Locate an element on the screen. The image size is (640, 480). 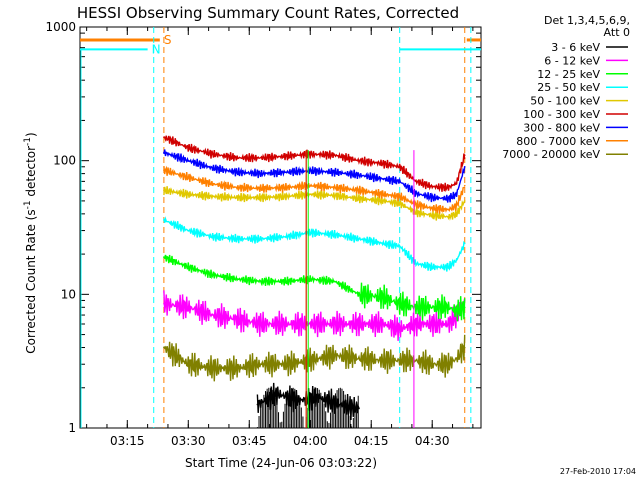
legend-label: 50 - 100 keV is located at coordinates (565, 101).